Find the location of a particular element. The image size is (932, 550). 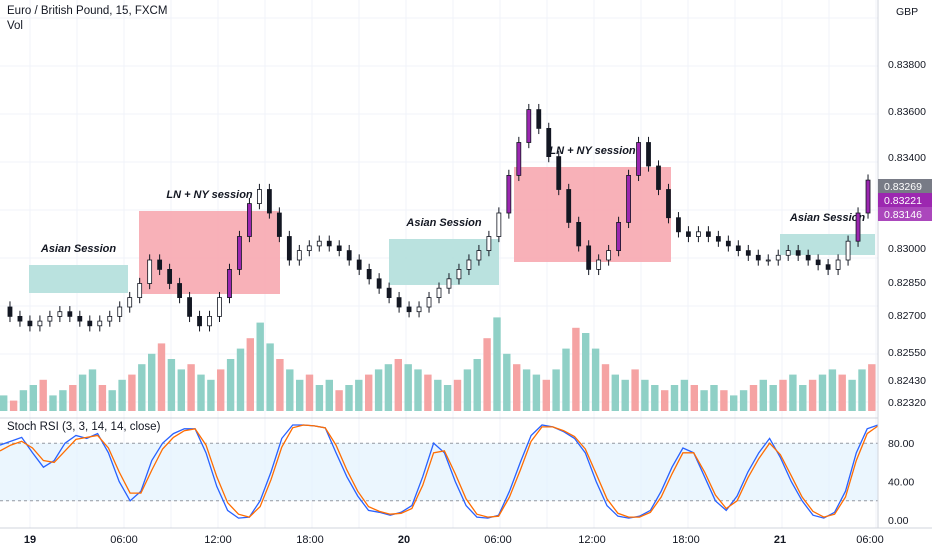

session-label: Asian Session is located at coordinates (443, 223).